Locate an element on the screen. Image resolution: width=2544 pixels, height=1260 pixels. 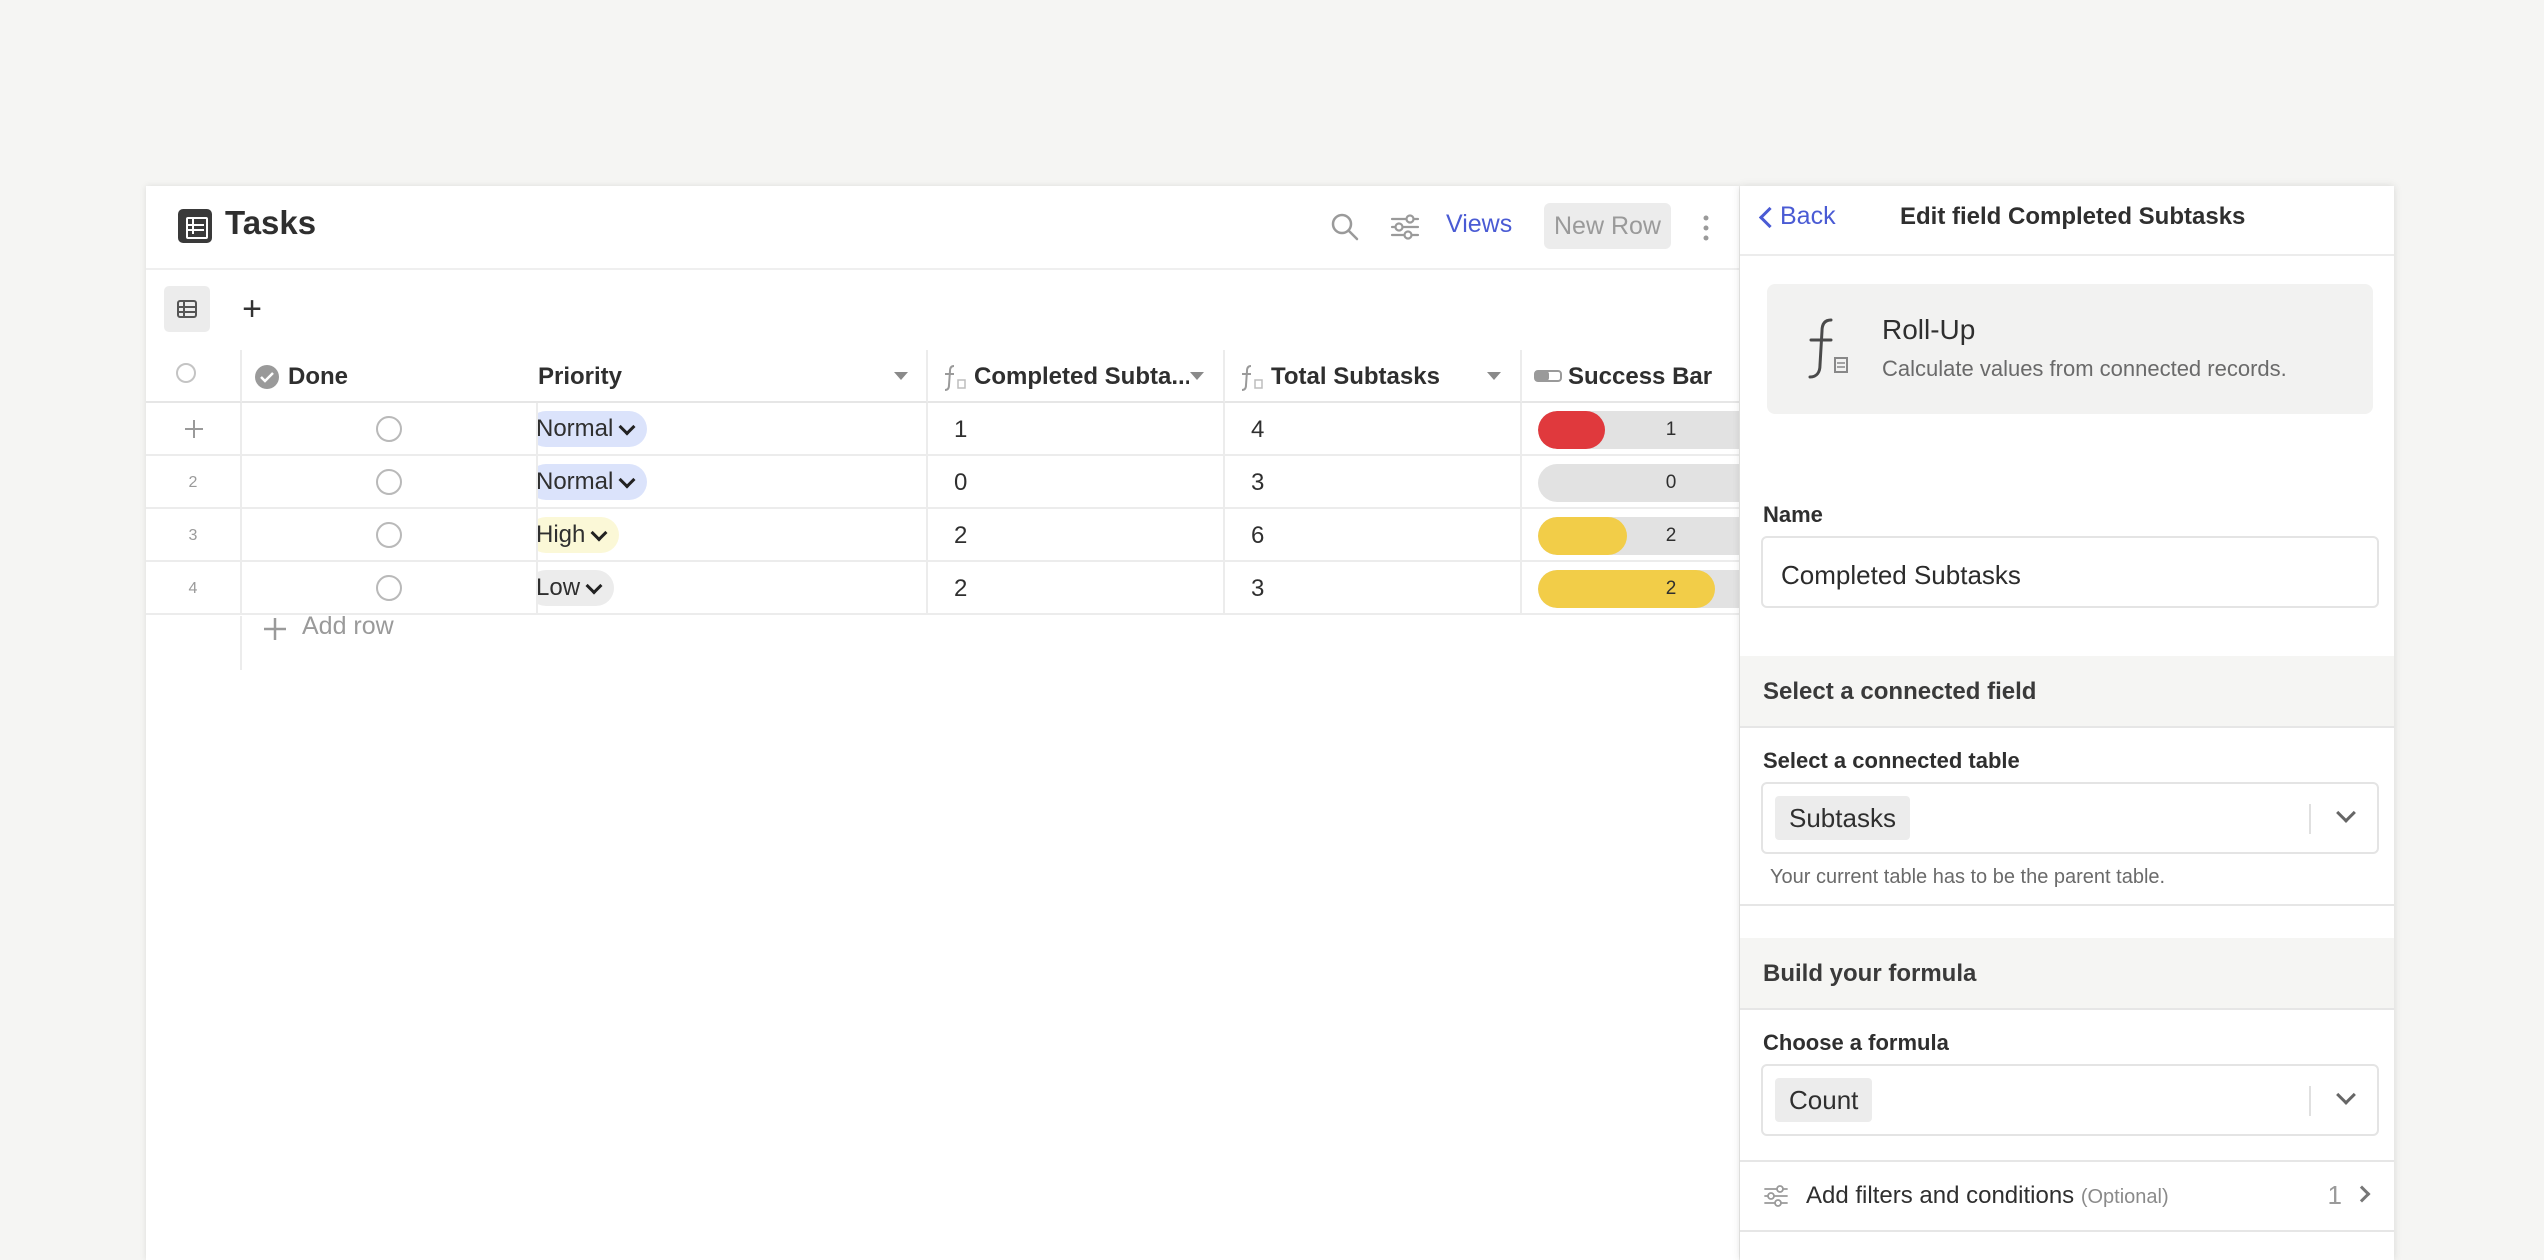
priority-value: Low is located at coordinates (559, 587).